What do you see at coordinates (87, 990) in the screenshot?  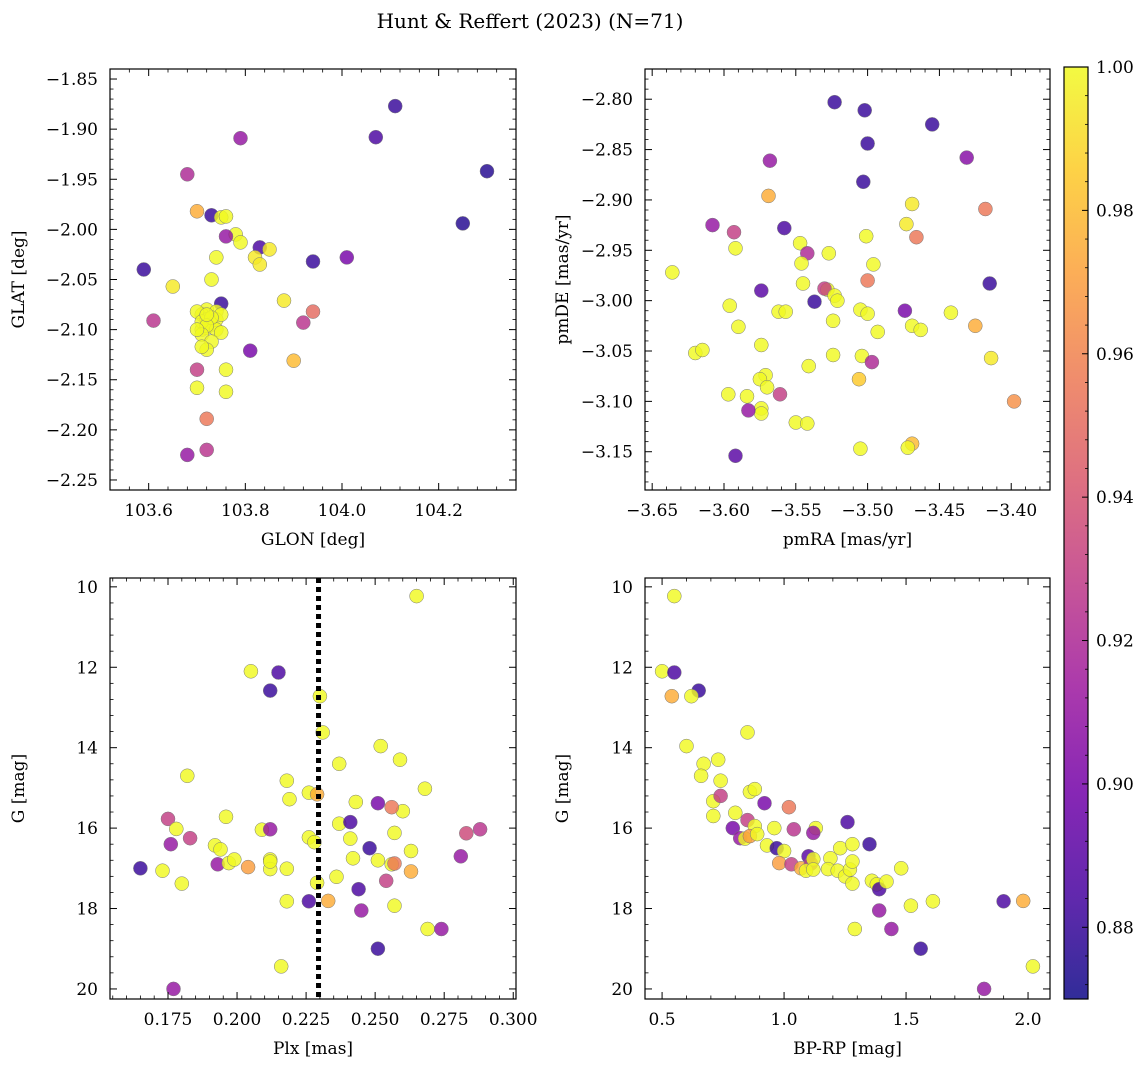 I see `y-tick-label: 20` at bounding box center [87, 990].